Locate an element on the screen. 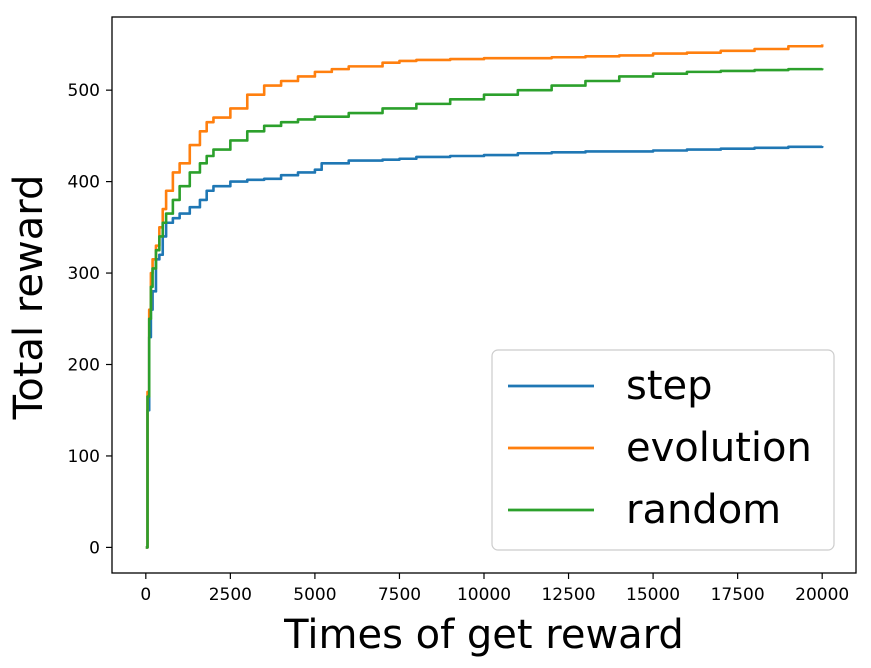 The image size is (871, 668). x-tick-label: 7500 is located at coordinates (399, 595).